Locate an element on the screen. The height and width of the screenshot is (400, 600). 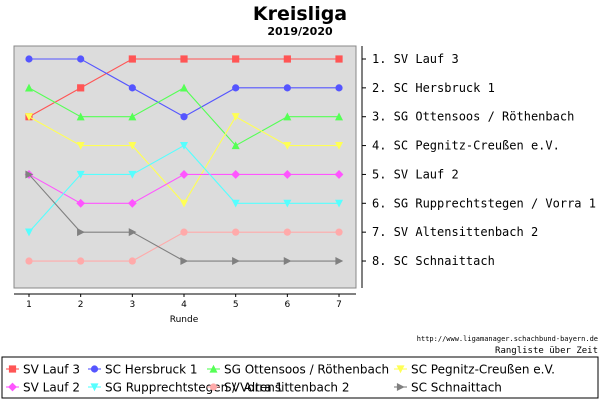
legend-box is located at coordinates (300, 377).